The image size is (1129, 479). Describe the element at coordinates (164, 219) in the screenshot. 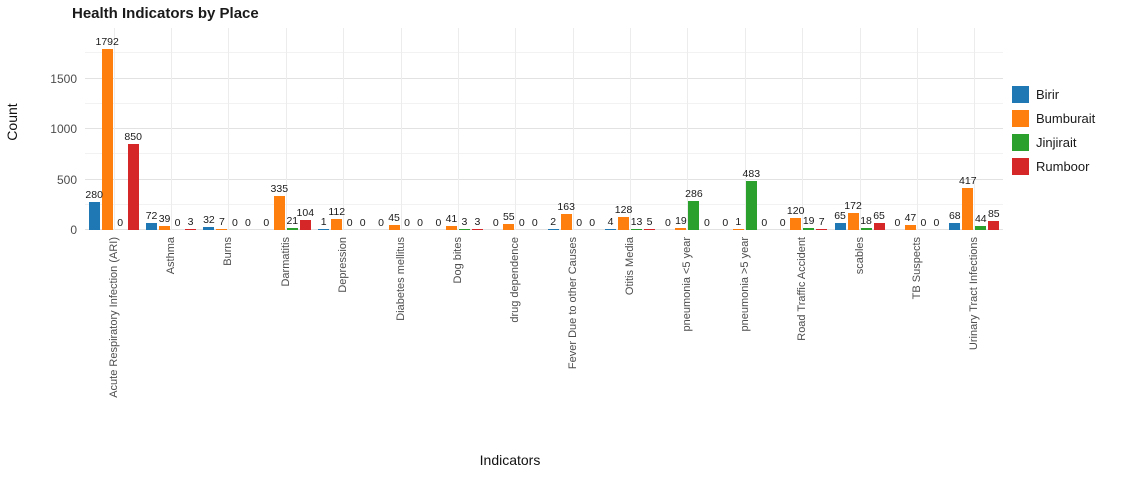

I see `bar-value-label: 39` at that location.